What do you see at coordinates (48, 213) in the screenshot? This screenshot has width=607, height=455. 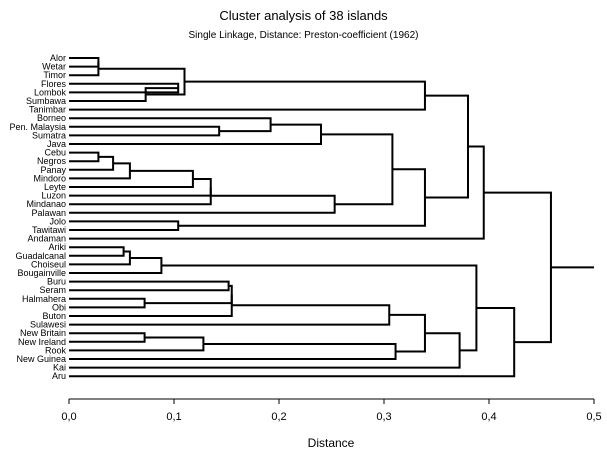 I see `leaf-label: Palawan` at bounding box center [48, 213].